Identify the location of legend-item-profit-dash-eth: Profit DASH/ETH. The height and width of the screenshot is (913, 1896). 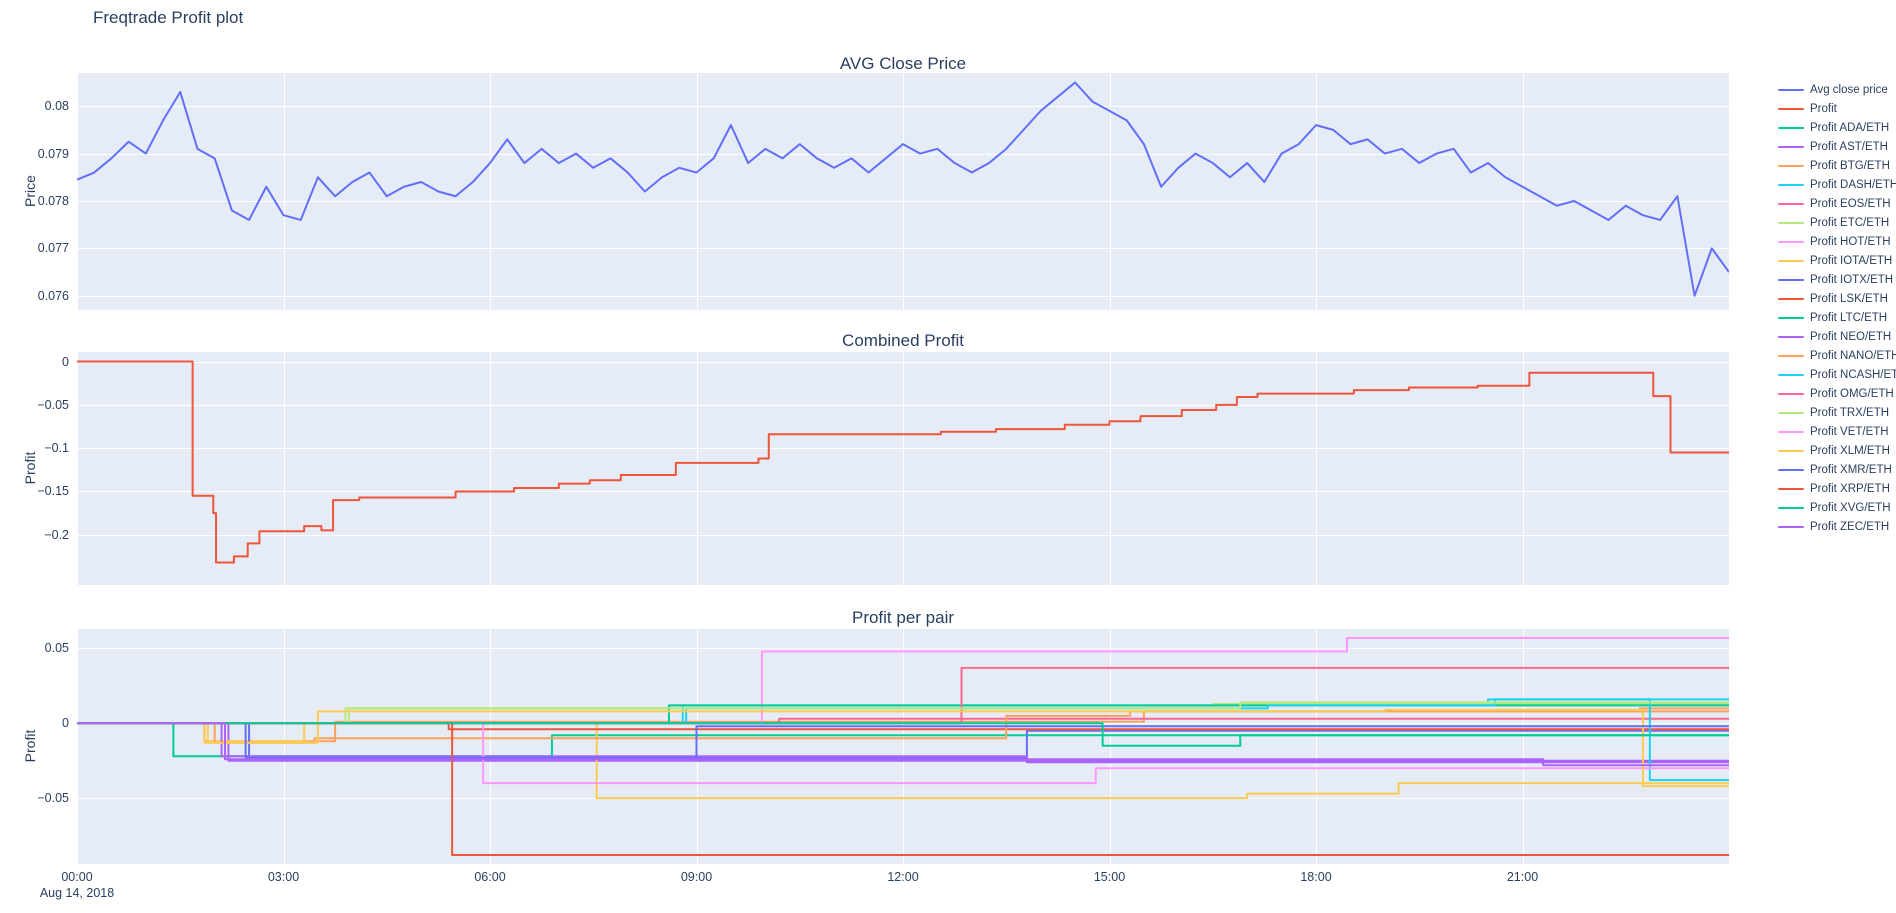
(1837, 184).